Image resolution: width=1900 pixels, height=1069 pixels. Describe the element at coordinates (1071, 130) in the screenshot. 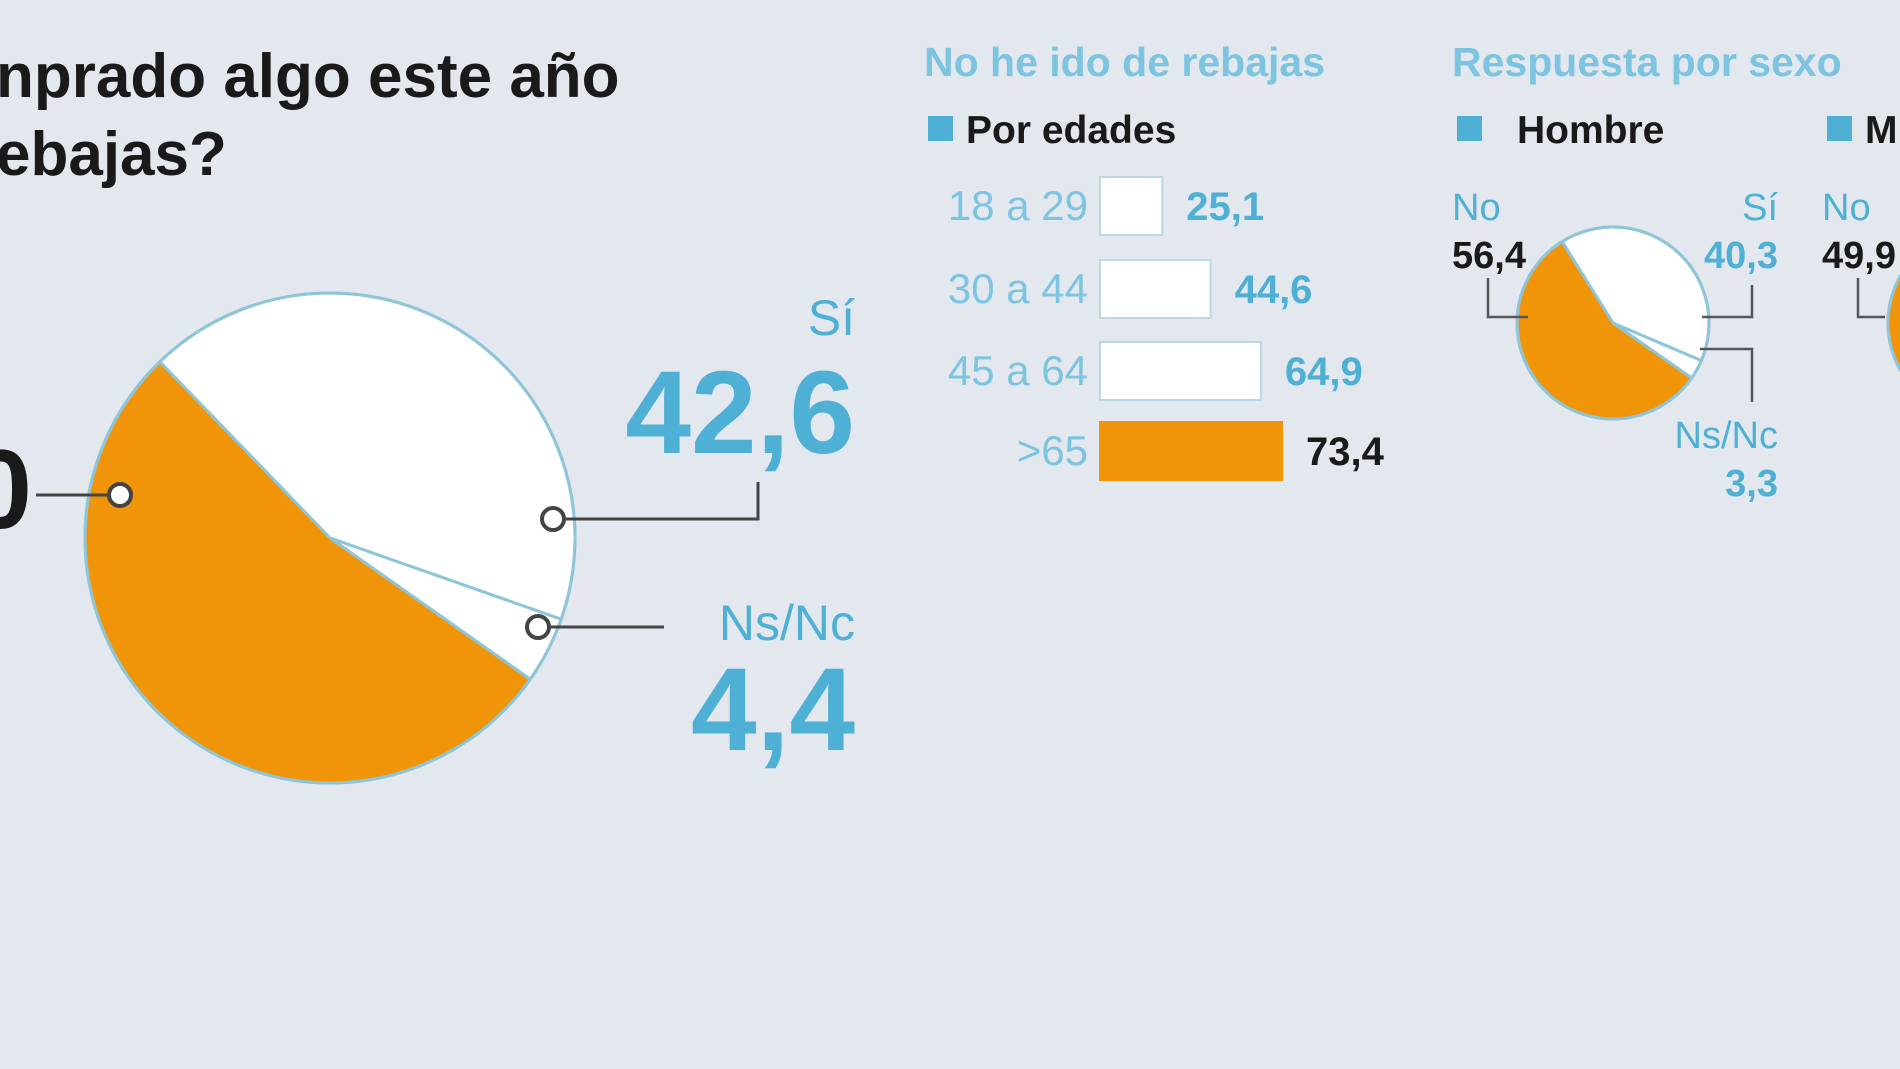

I see `bar-legend-label: Por edades` at that location.